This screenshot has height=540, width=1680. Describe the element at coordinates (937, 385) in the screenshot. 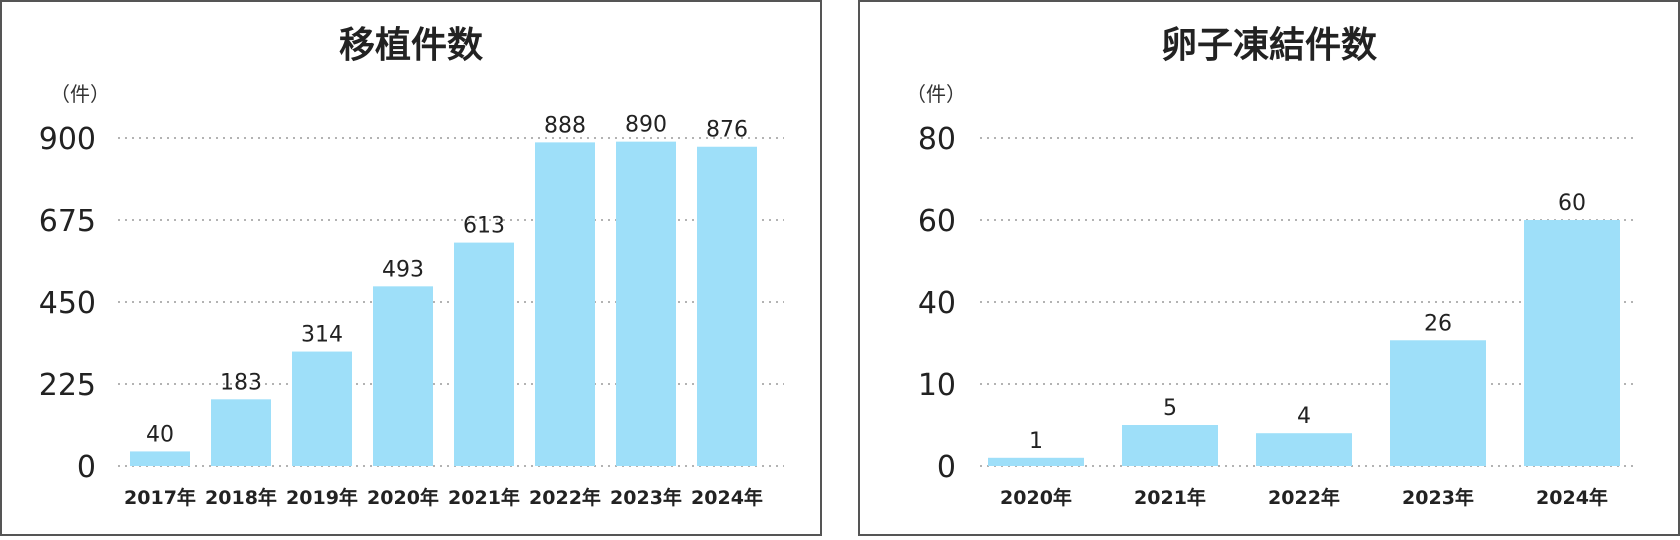

I see `y-tick-label: 10` at that location.